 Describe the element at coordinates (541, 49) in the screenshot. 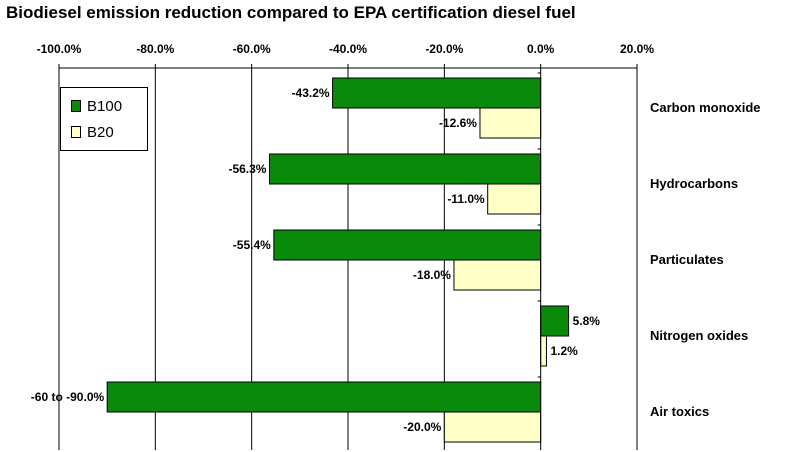

I see `x-tick-label: 0.0%` at that location.